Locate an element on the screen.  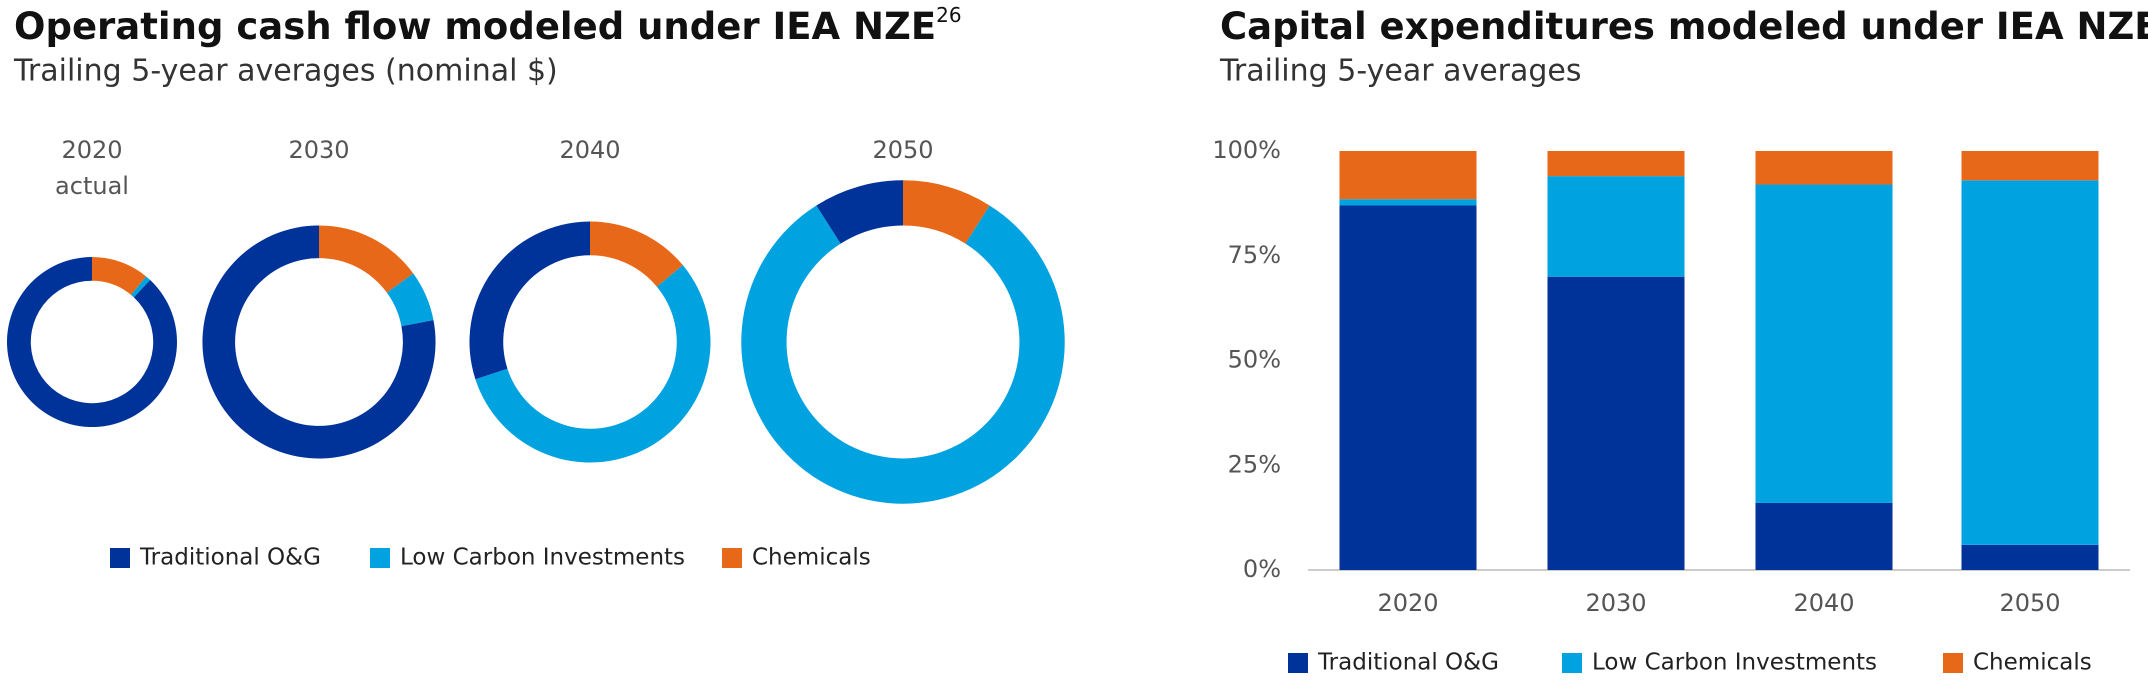
chart-subtitle: Trailing 5-year averages (nominal $) is located at coordinates (285, 71).